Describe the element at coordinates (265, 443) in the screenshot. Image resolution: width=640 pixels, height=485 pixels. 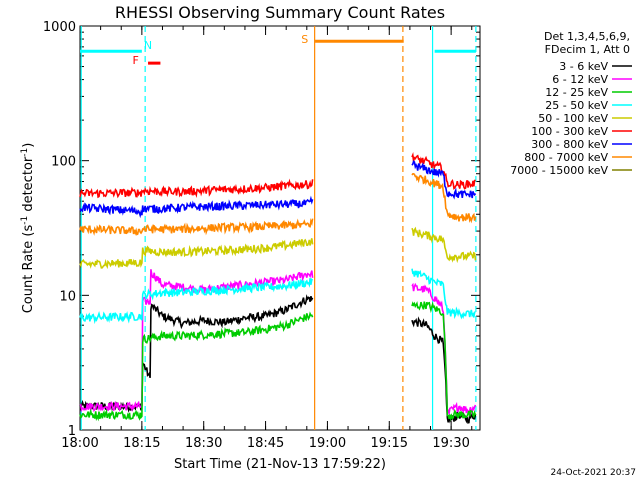
I see `x-tick-label: 18:45` at that location.